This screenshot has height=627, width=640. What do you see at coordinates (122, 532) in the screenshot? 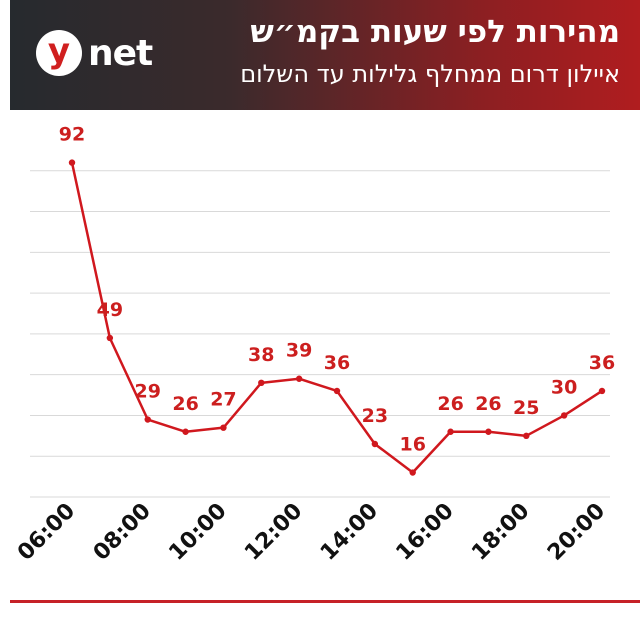
I see `x-tick-label: 08:00` at bounding box center [122, 532].